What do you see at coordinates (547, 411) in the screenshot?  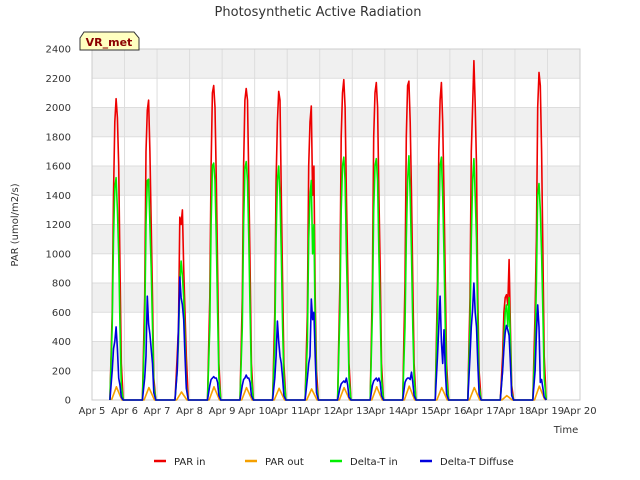 I see `x-tick-label: Apr 19` at bounding box center [547, 411].